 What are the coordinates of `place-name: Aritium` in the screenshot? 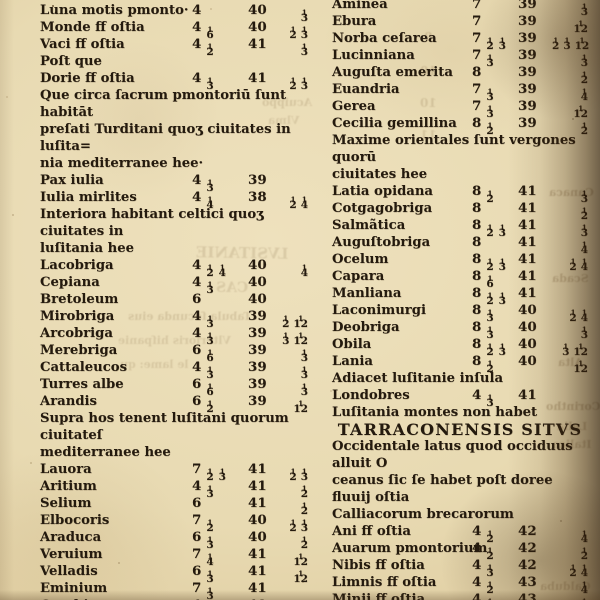 It's located at (68, 486).